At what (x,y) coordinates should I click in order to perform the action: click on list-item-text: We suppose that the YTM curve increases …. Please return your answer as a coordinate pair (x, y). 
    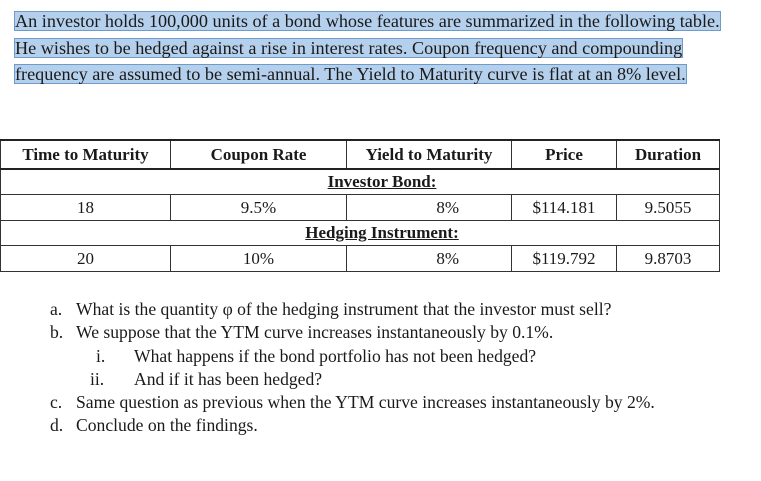
    Looking at the image, I should click on (315, 332).